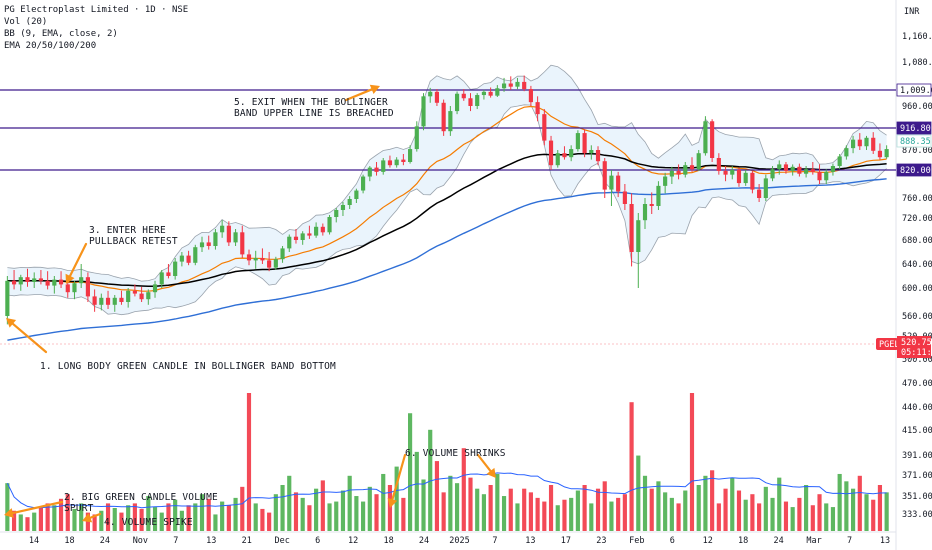 The image size is (932, 550). What do you see at coordinates (917, 219) in the screenshot?
I see `price-tick-label: 720.00` at bounding box center [917, 219].